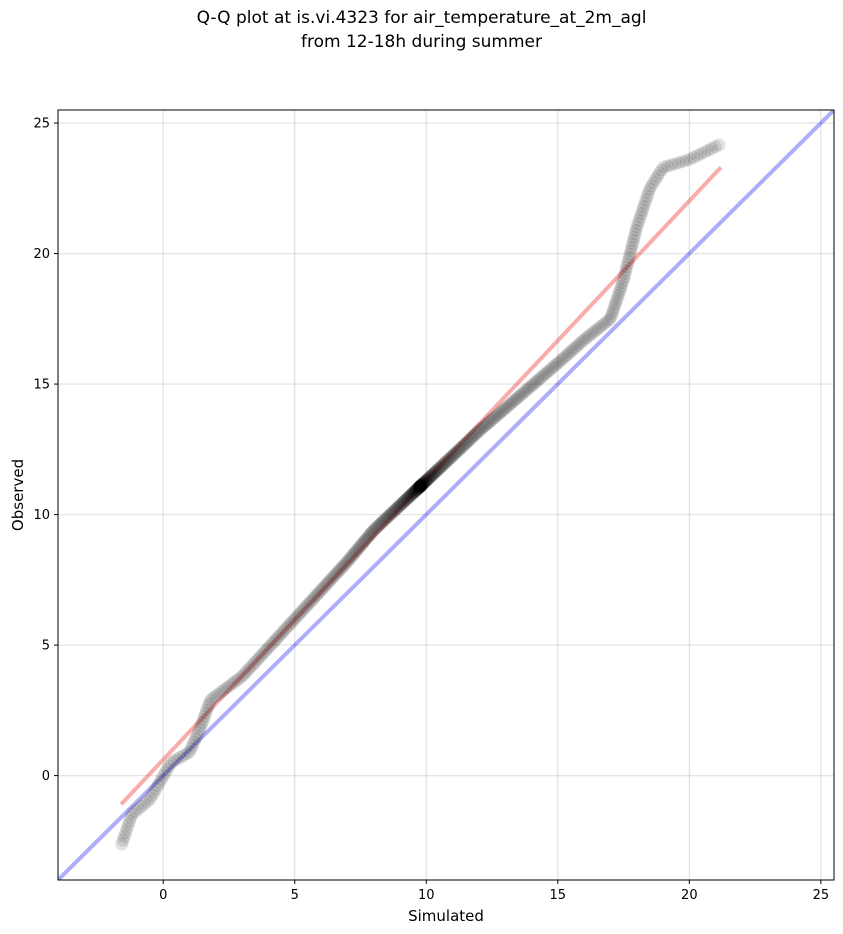 This screenshot has width=843, height=934. I want to click on x-tick-label: 25, so click(821, 895).